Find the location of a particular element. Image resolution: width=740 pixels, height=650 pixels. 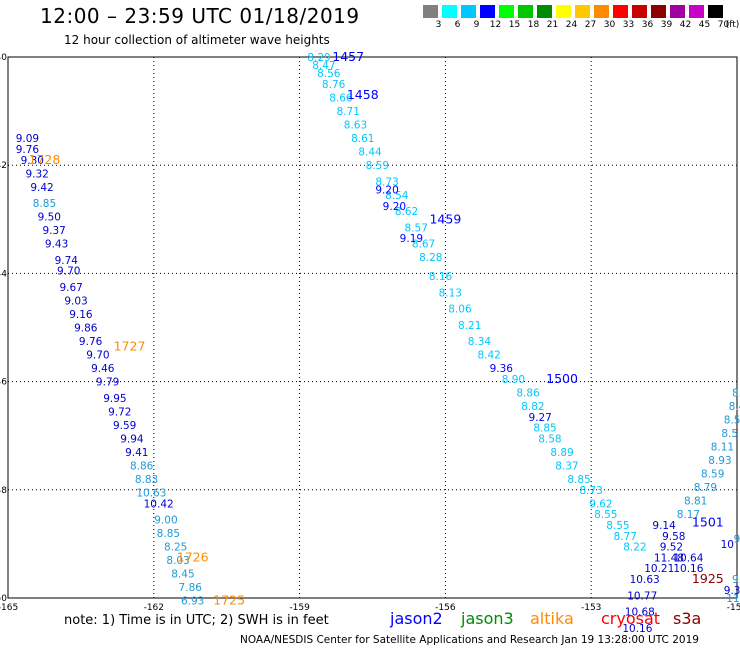

wave-height-label: 8.79 is located at coordinates (705, 488).